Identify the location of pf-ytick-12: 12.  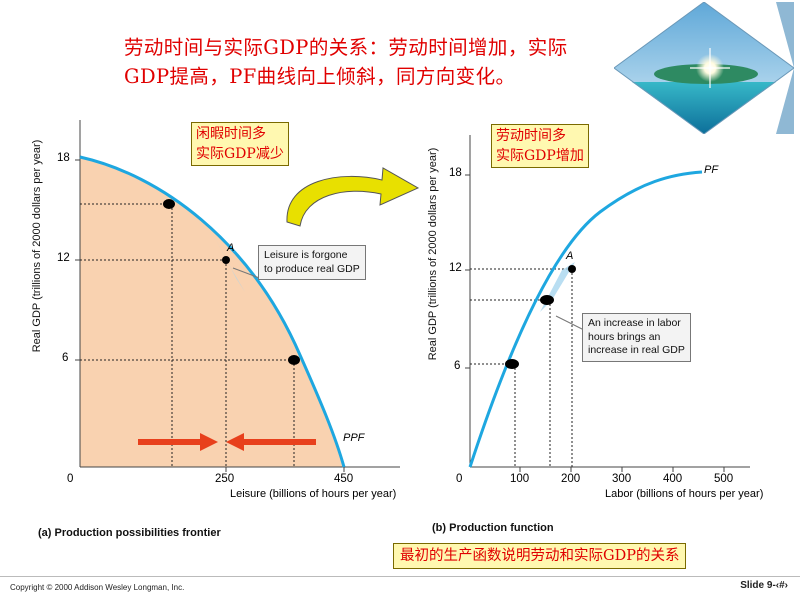
(455, 268).